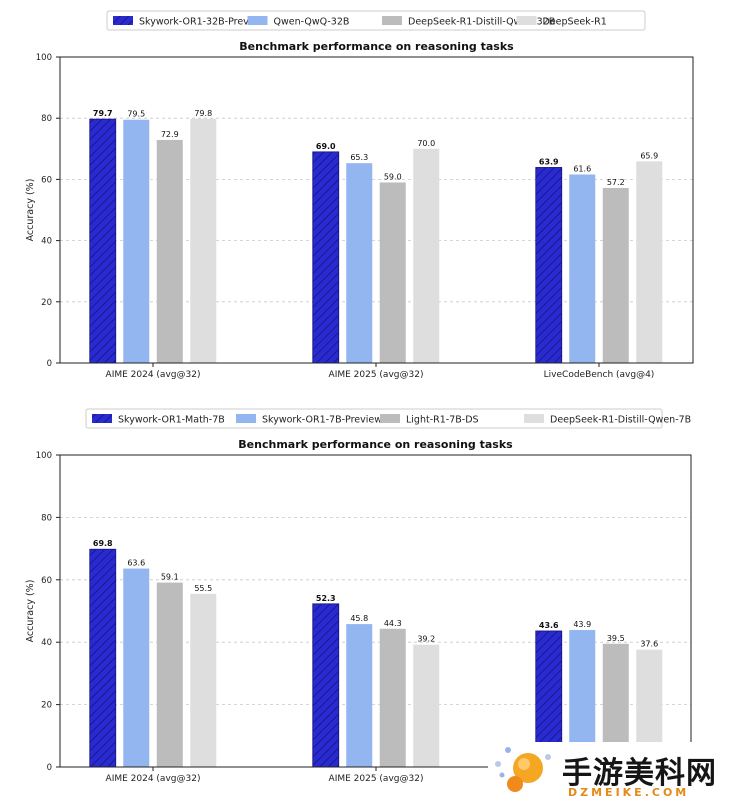 This screenshot has height=808, width=739. I want to click on bar-value-label: 59.1, so click(170, 577).